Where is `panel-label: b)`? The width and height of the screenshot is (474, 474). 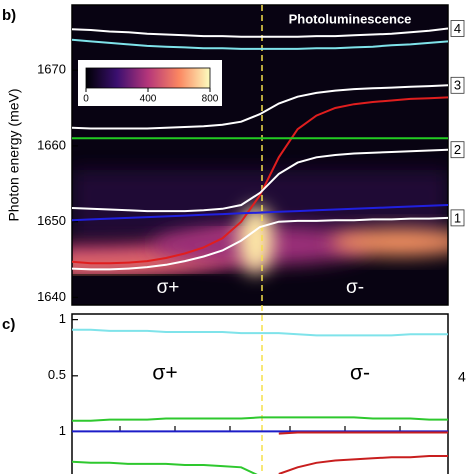
panel-label: b) is located at coordinates (9, 15).